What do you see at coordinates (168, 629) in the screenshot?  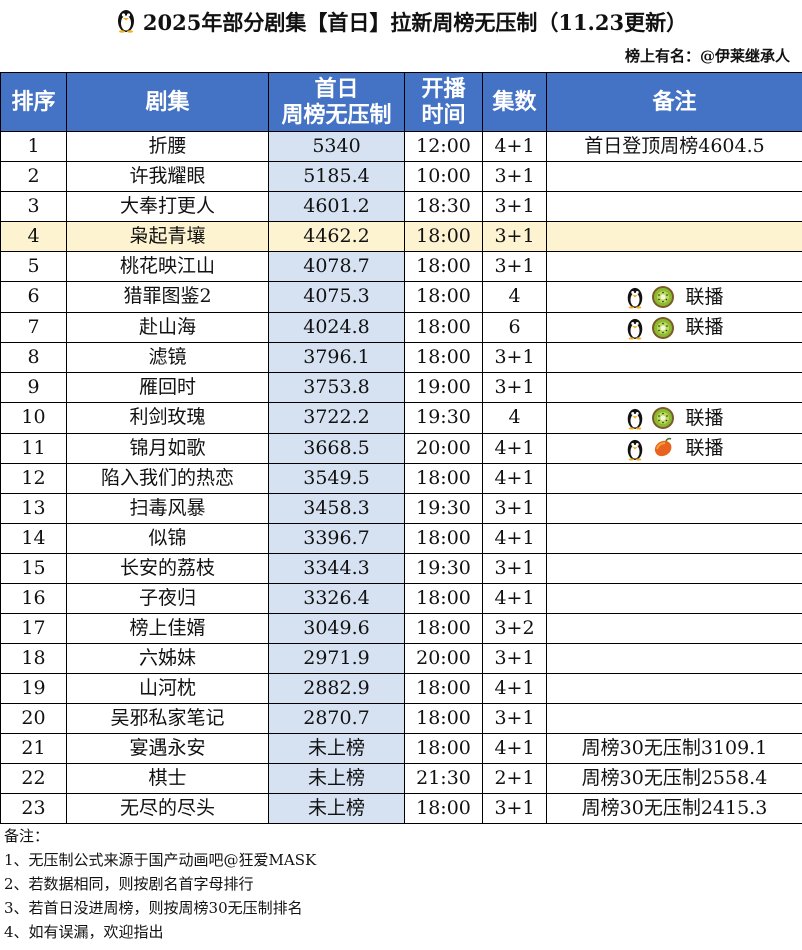 I see `drama-cell: 榜上佳婿` at bounding box center [168, 629].